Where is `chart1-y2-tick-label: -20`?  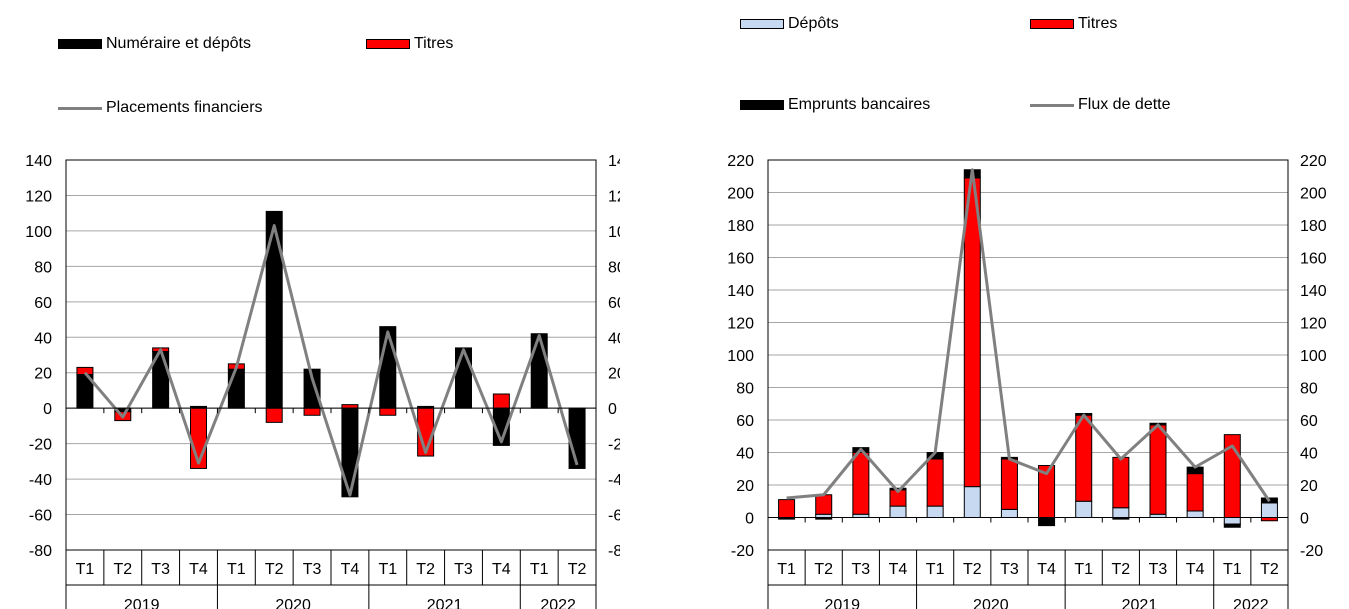 chart1-y2-tick-label: -20 is located at coordinates (1311, 551).